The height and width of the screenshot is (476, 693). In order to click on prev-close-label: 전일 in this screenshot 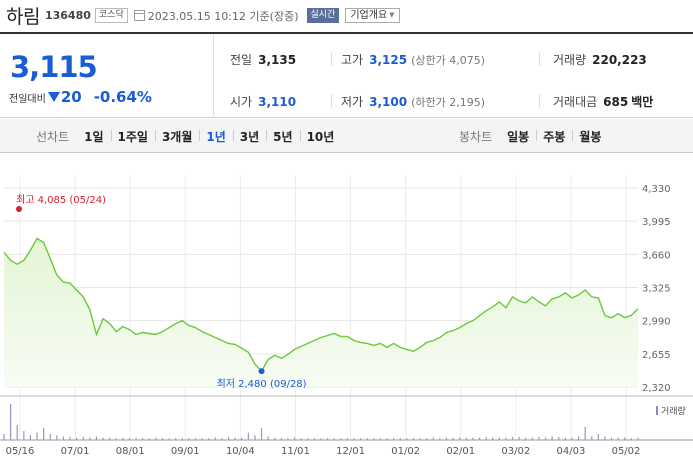, I will do `click(241, 60)`.